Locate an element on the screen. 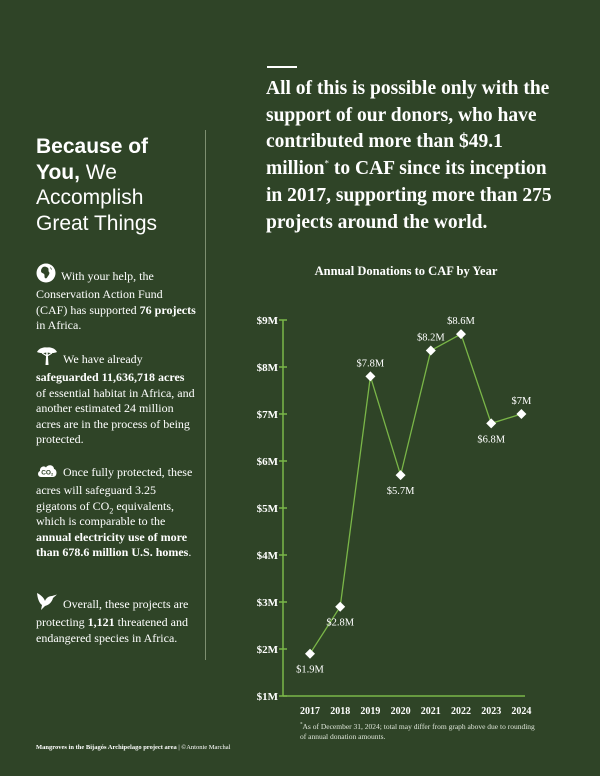 This screenshot has height=776, width=600. x-tick-label: 2023 is located at coordinates (491, 711).